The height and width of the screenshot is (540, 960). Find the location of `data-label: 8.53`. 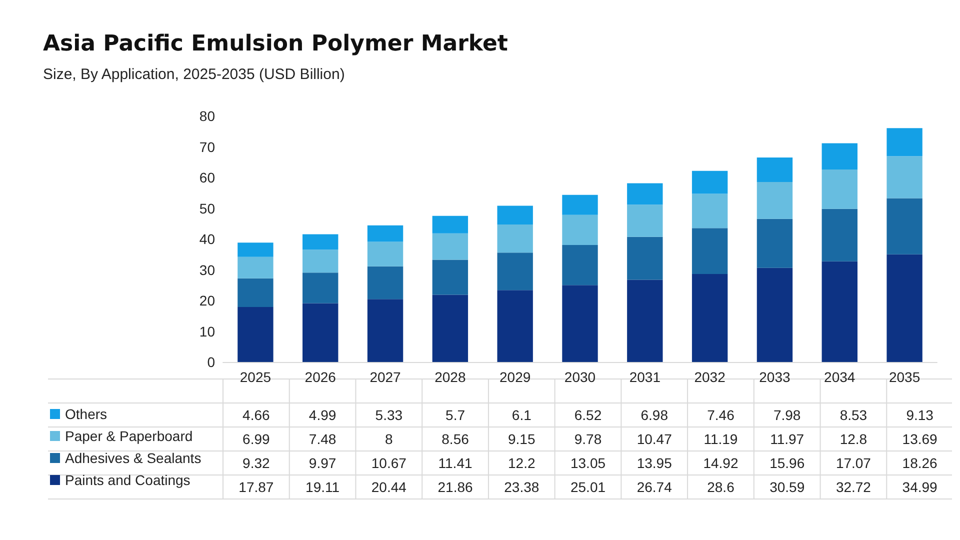

data-label: 8.53 is located at coordinates (854, 415).